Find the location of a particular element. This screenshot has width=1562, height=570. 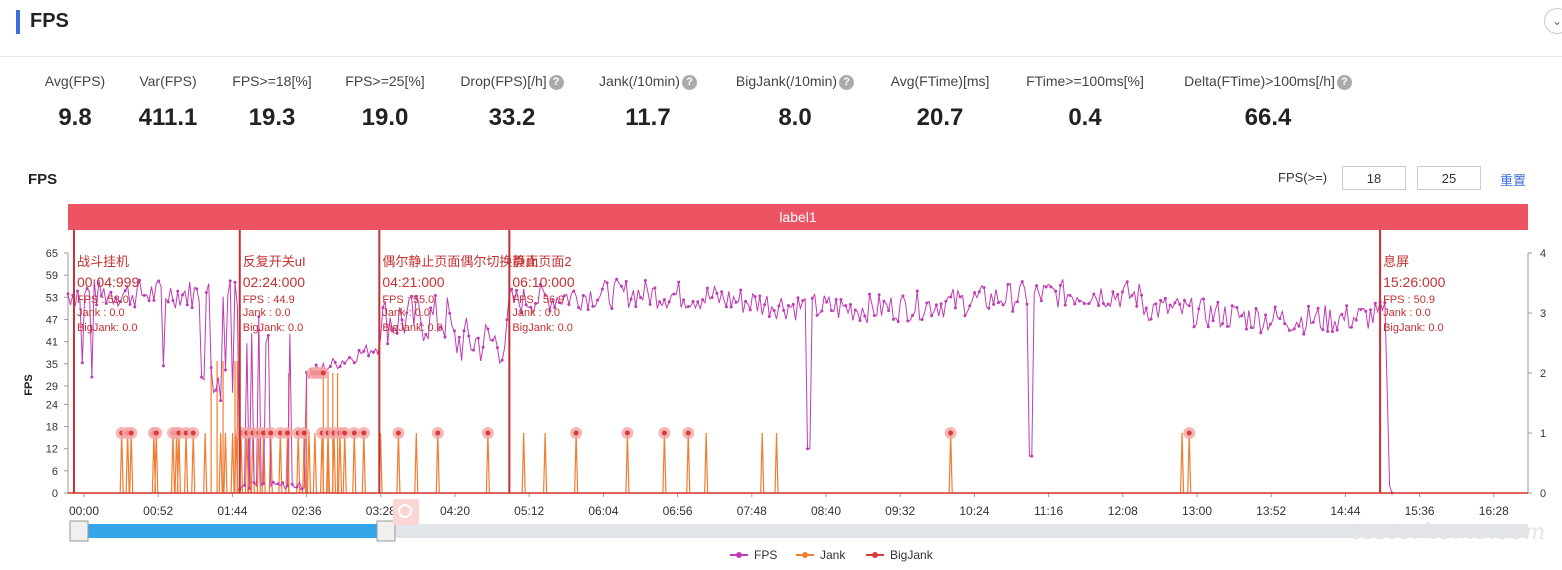

legend-item: BigJank is located at coordinates (912, 555).